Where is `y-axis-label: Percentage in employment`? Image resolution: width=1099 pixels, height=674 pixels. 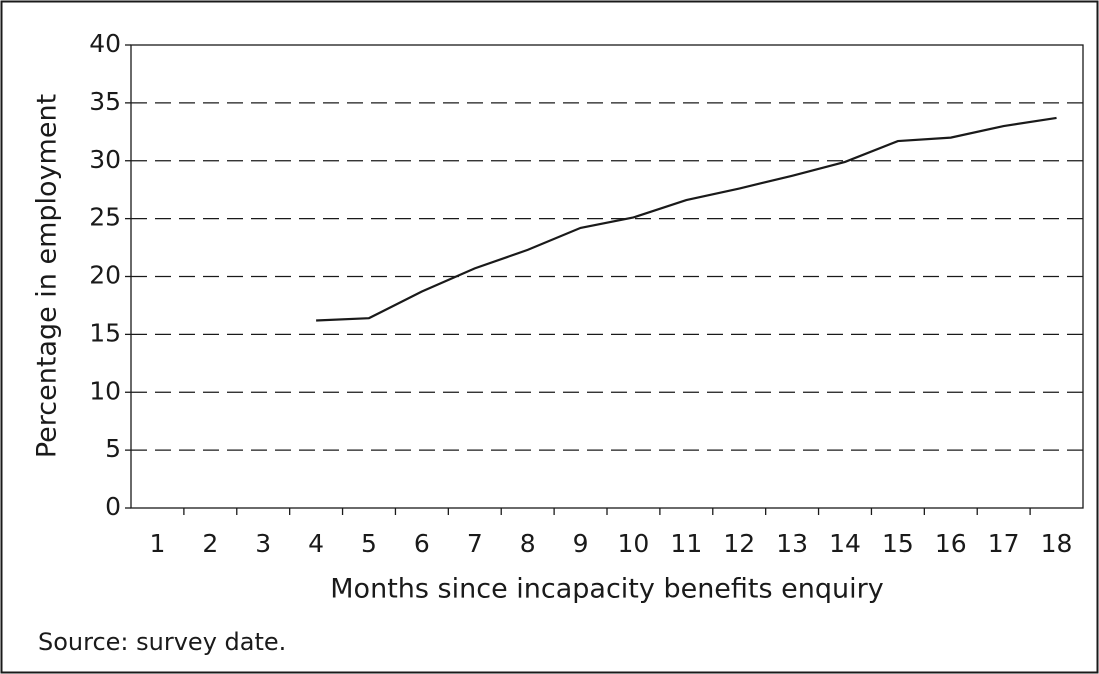
y-axis-label: Percentage in employment is located at coordinates (47, 276).